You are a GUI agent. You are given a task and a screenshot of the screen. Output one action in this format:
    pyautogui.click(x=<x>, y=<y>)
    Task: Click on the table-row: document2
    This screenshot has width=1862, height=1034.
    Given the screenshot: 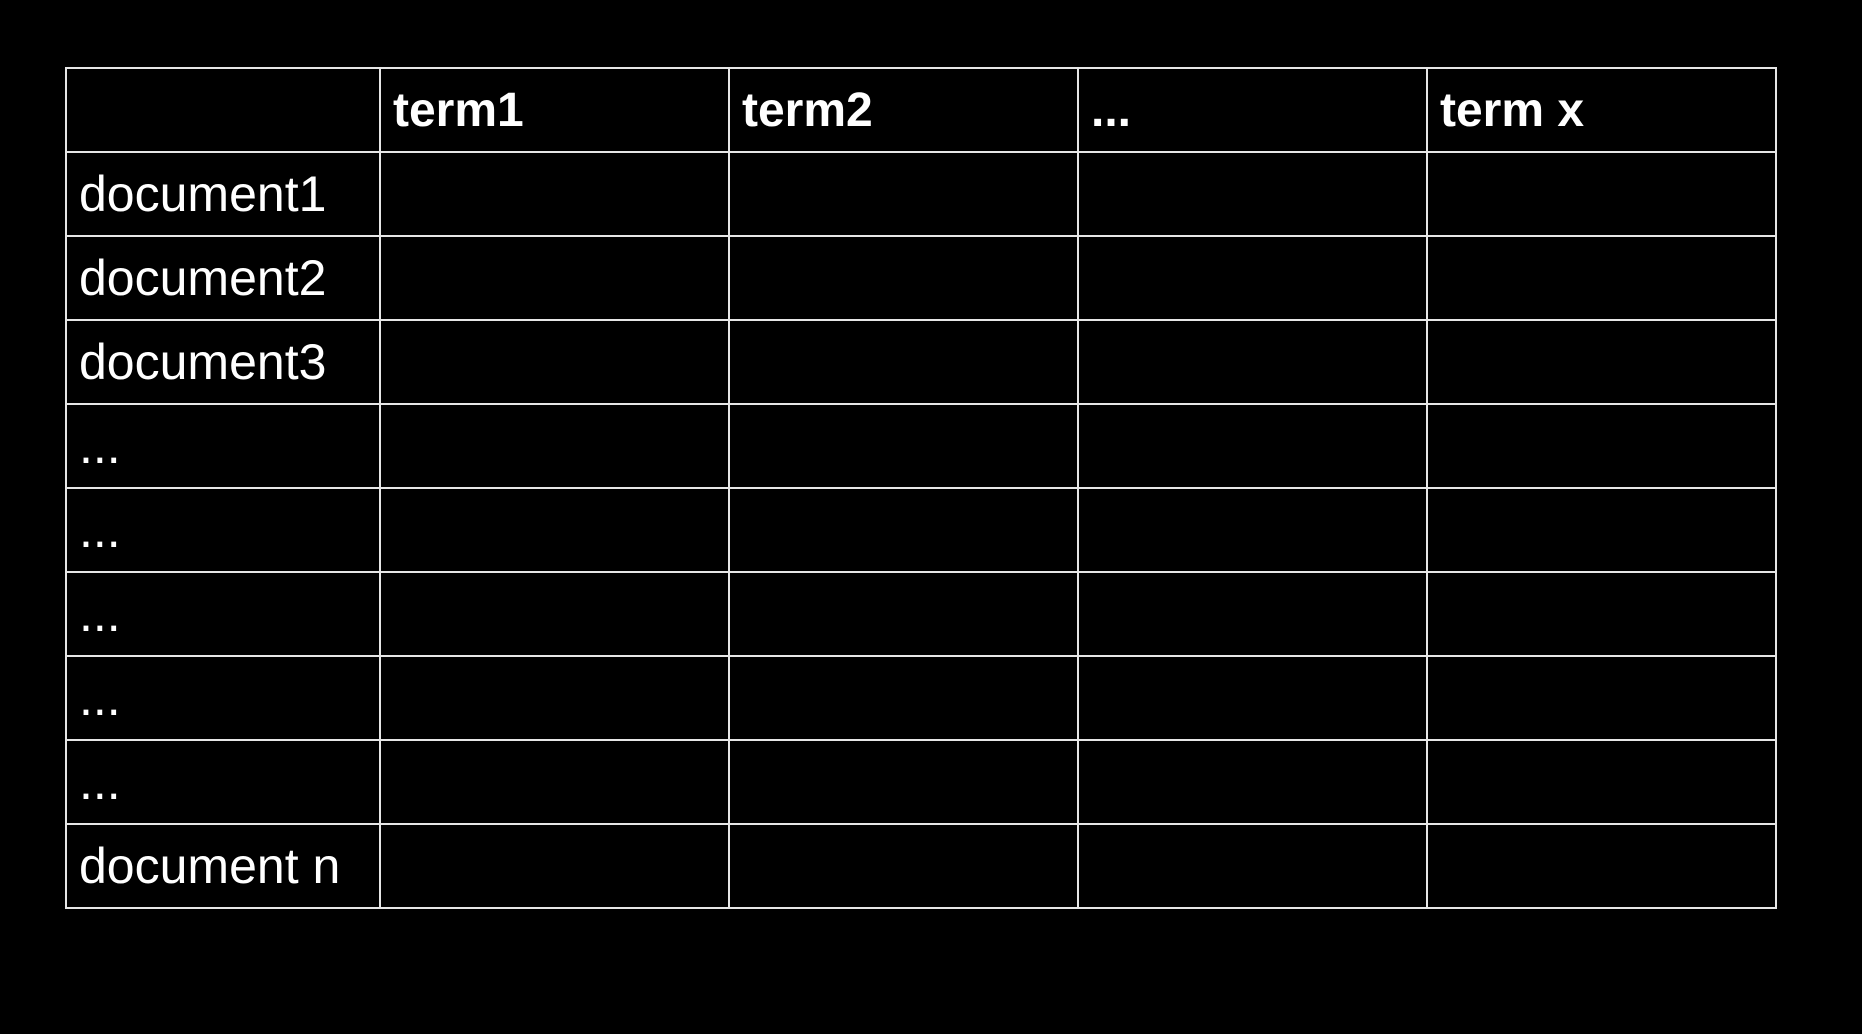 What is the action you would take?
    pyautogui.click(x=921, y=278)
    